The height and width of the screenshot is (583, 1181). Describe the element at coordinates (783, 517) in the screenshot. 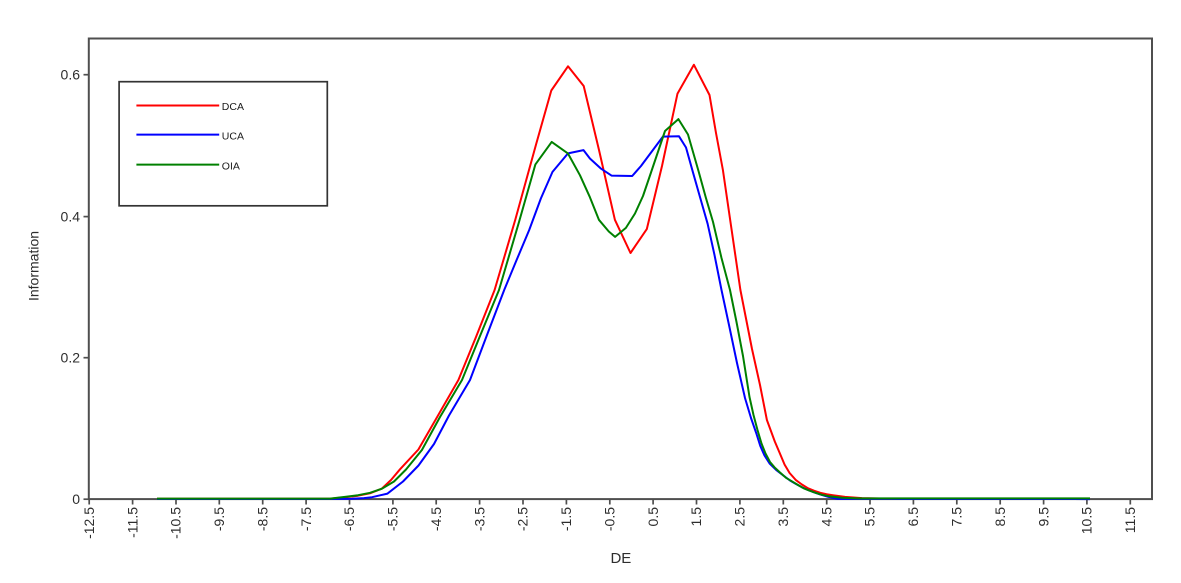

I see `svg-text: 3.5` at that location.